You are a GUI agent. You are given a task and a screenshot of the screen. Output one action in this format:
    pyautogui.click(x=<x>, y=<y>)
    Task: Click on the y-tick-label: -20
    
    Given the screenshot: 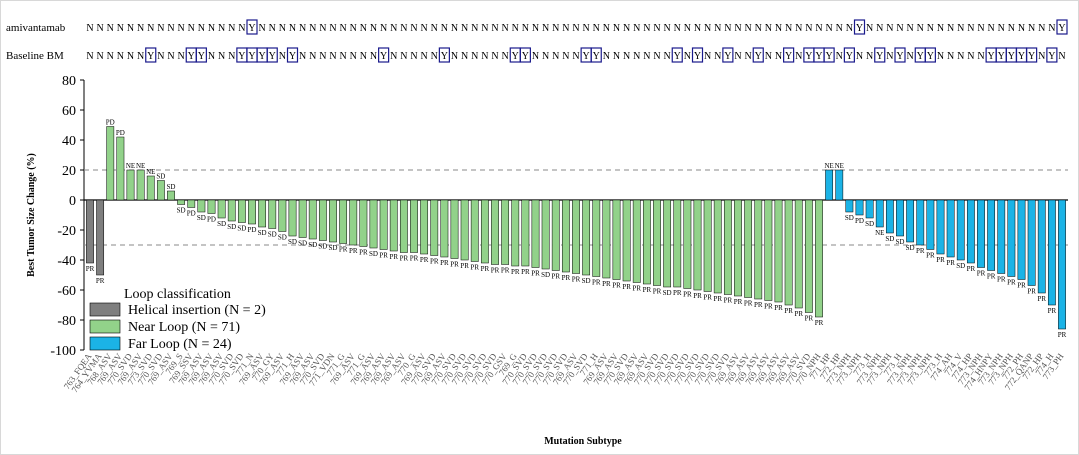 What is the action you would take?
    pyautogui.click(x=66, y=231)
    